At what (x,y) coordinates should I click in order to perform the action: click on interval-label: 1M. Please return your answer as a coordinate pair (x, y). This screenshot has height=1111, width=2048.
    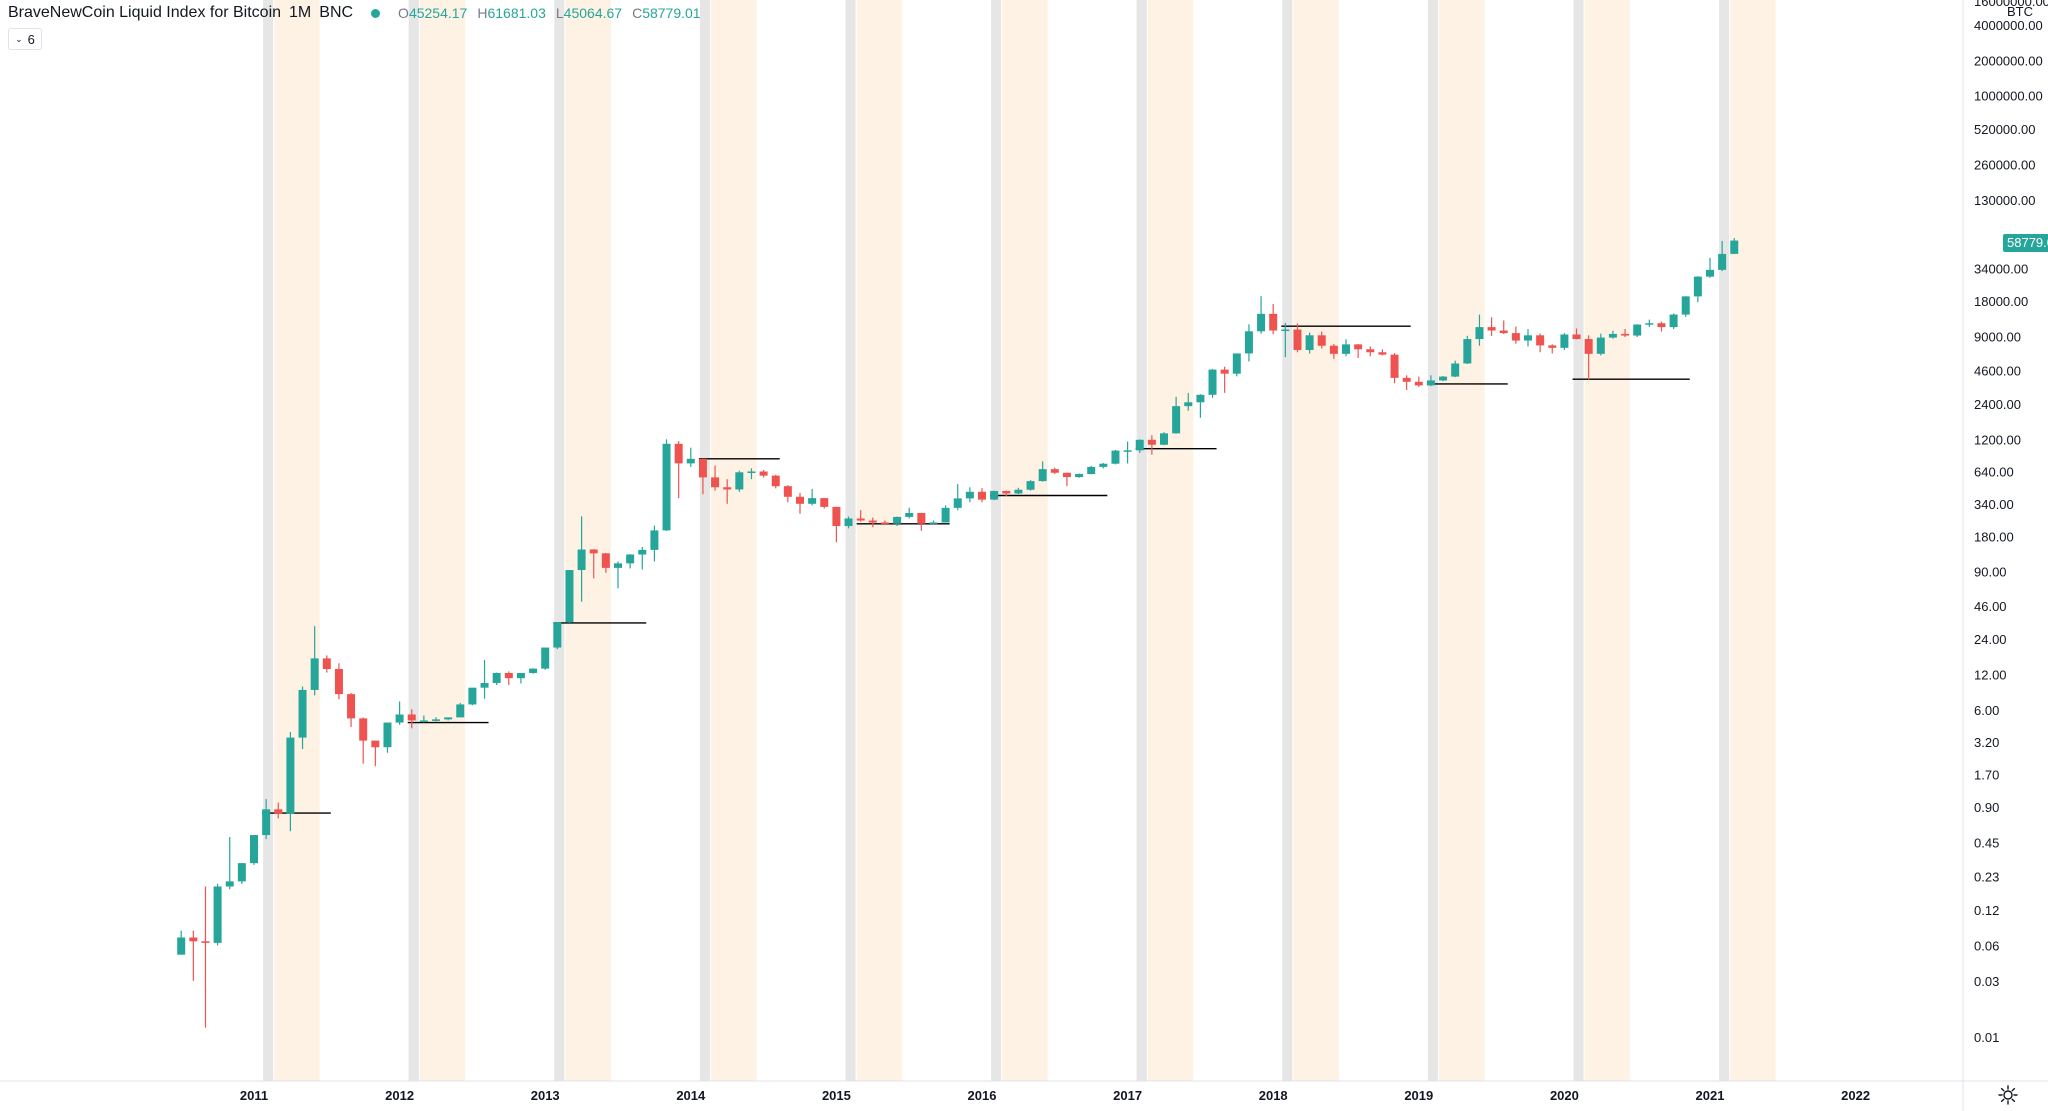
    Looking at the image, I should click on (300, 12).